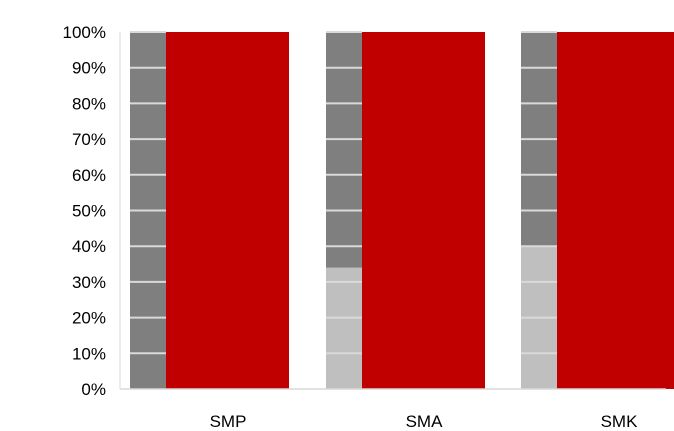  What do you see at coordinates (344, 150) in the screenshot?
I see `bar-segment-dark-sma` at bounding box center [344, 150].